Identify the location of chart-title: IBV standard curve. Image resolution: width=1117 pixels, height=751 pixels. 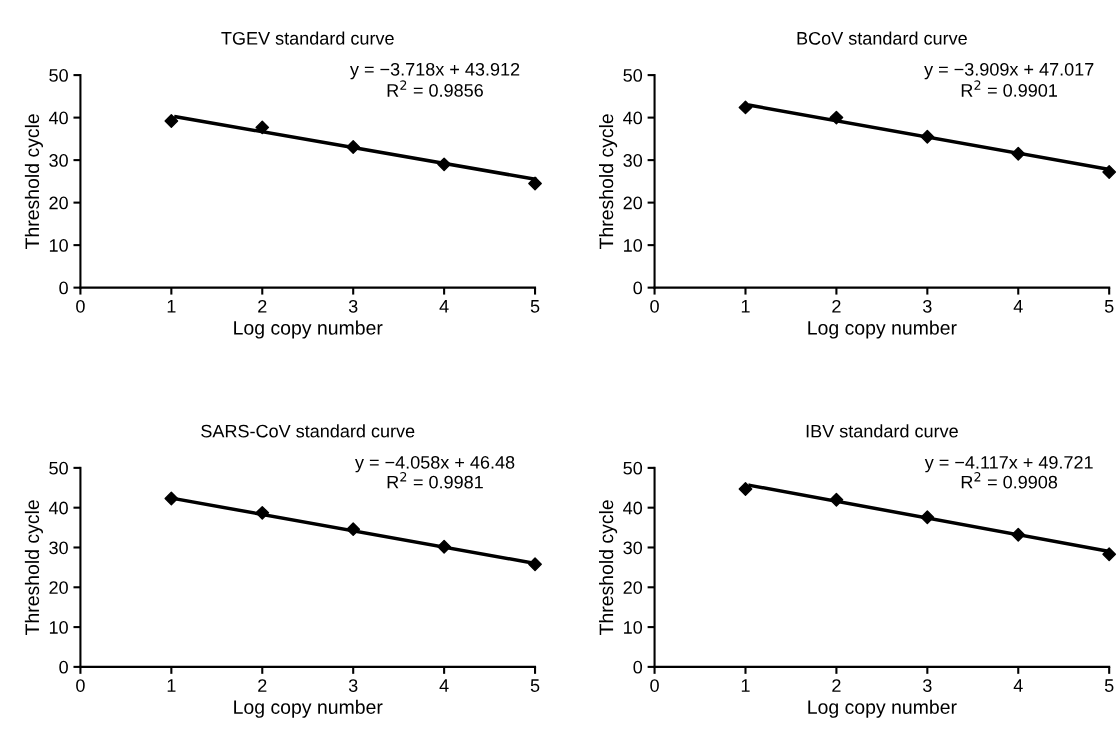
(882, 431).